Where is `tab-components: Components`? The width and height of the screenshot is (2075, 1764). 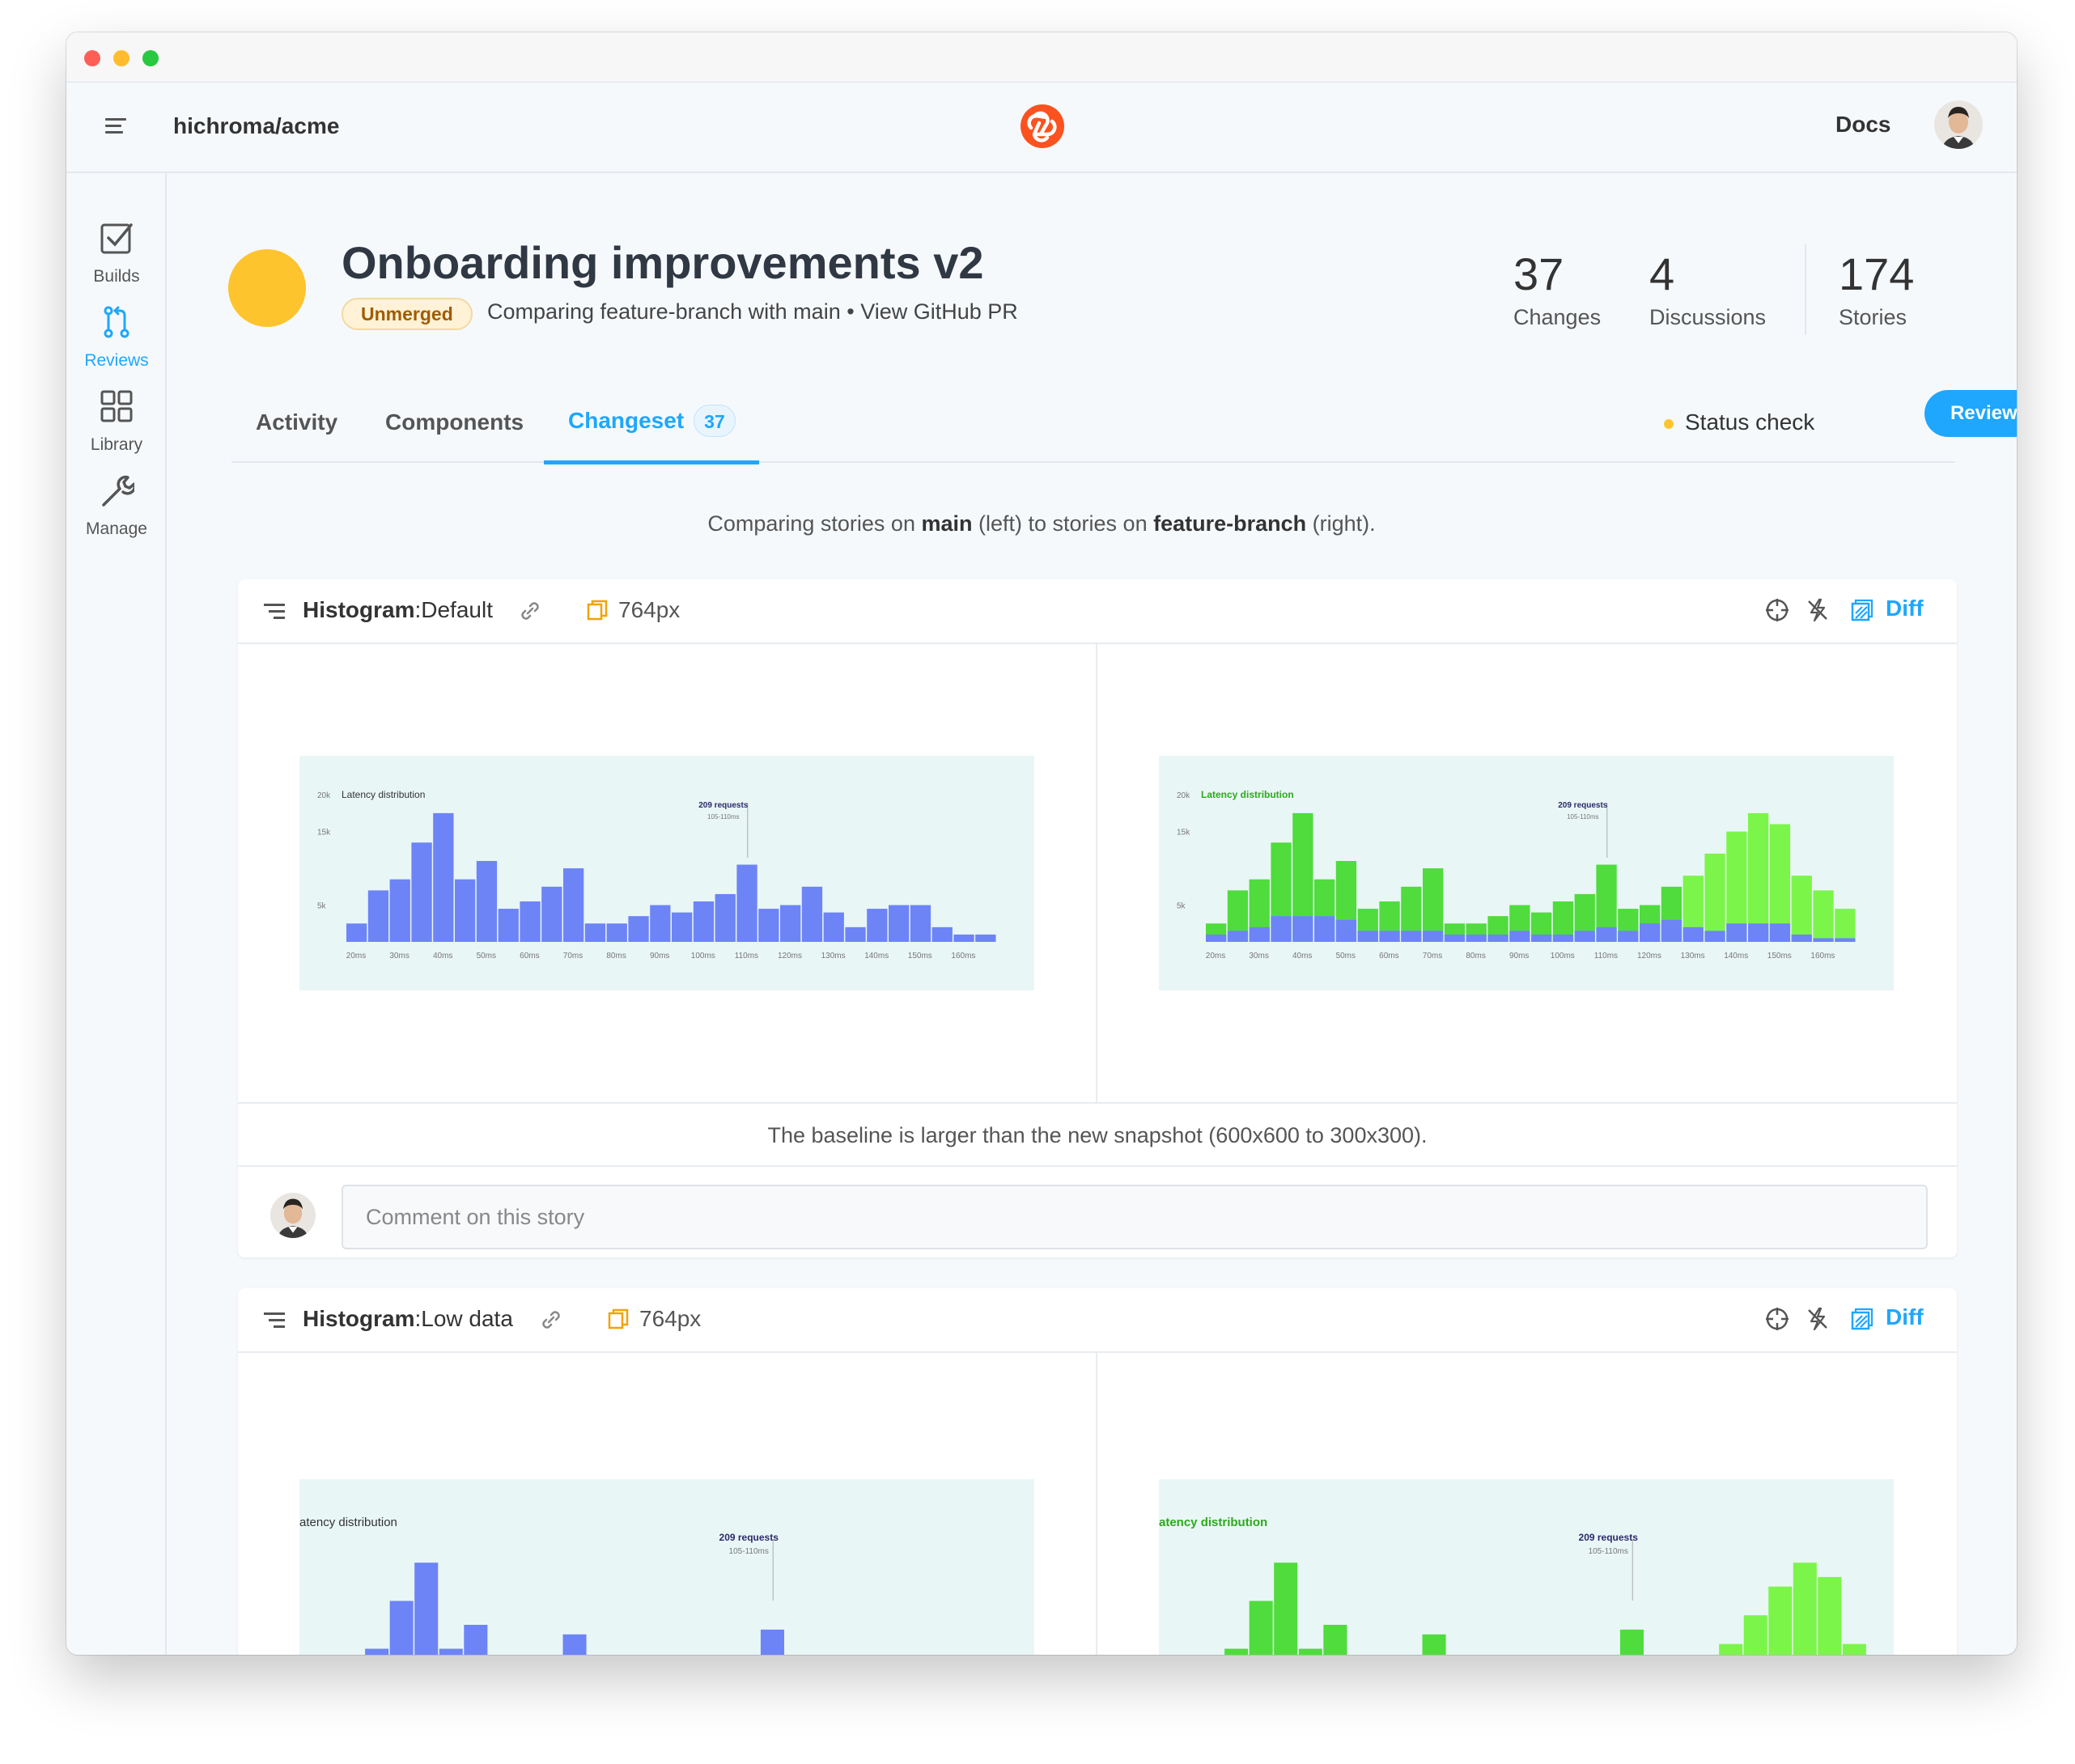
tab-components: Components is located at coordinates (454, 422).